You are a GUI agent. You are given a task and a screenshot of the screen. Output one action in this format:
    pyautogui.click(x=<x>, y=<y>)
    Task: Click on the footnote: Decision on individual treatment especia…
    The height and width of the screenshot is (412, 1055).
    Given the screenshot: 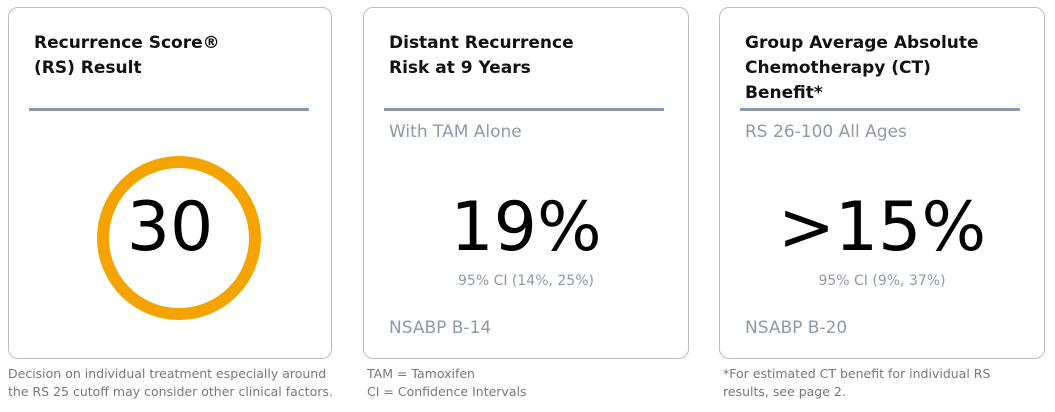 What is the action you would take?
    pyautogui.click(x=167, y=373)
    